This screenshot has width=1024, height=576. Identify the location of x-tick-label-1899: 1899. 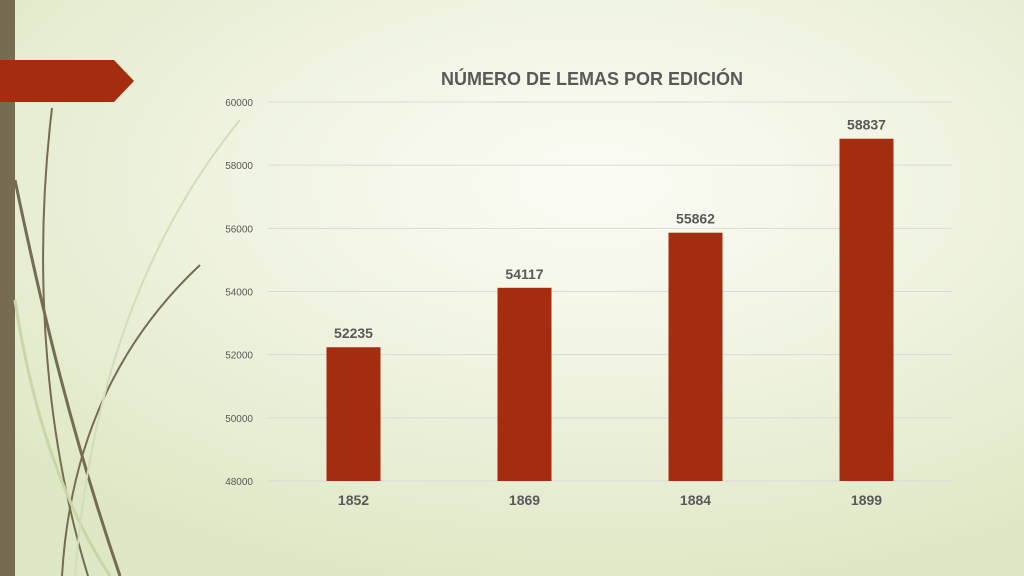
(866, 500).